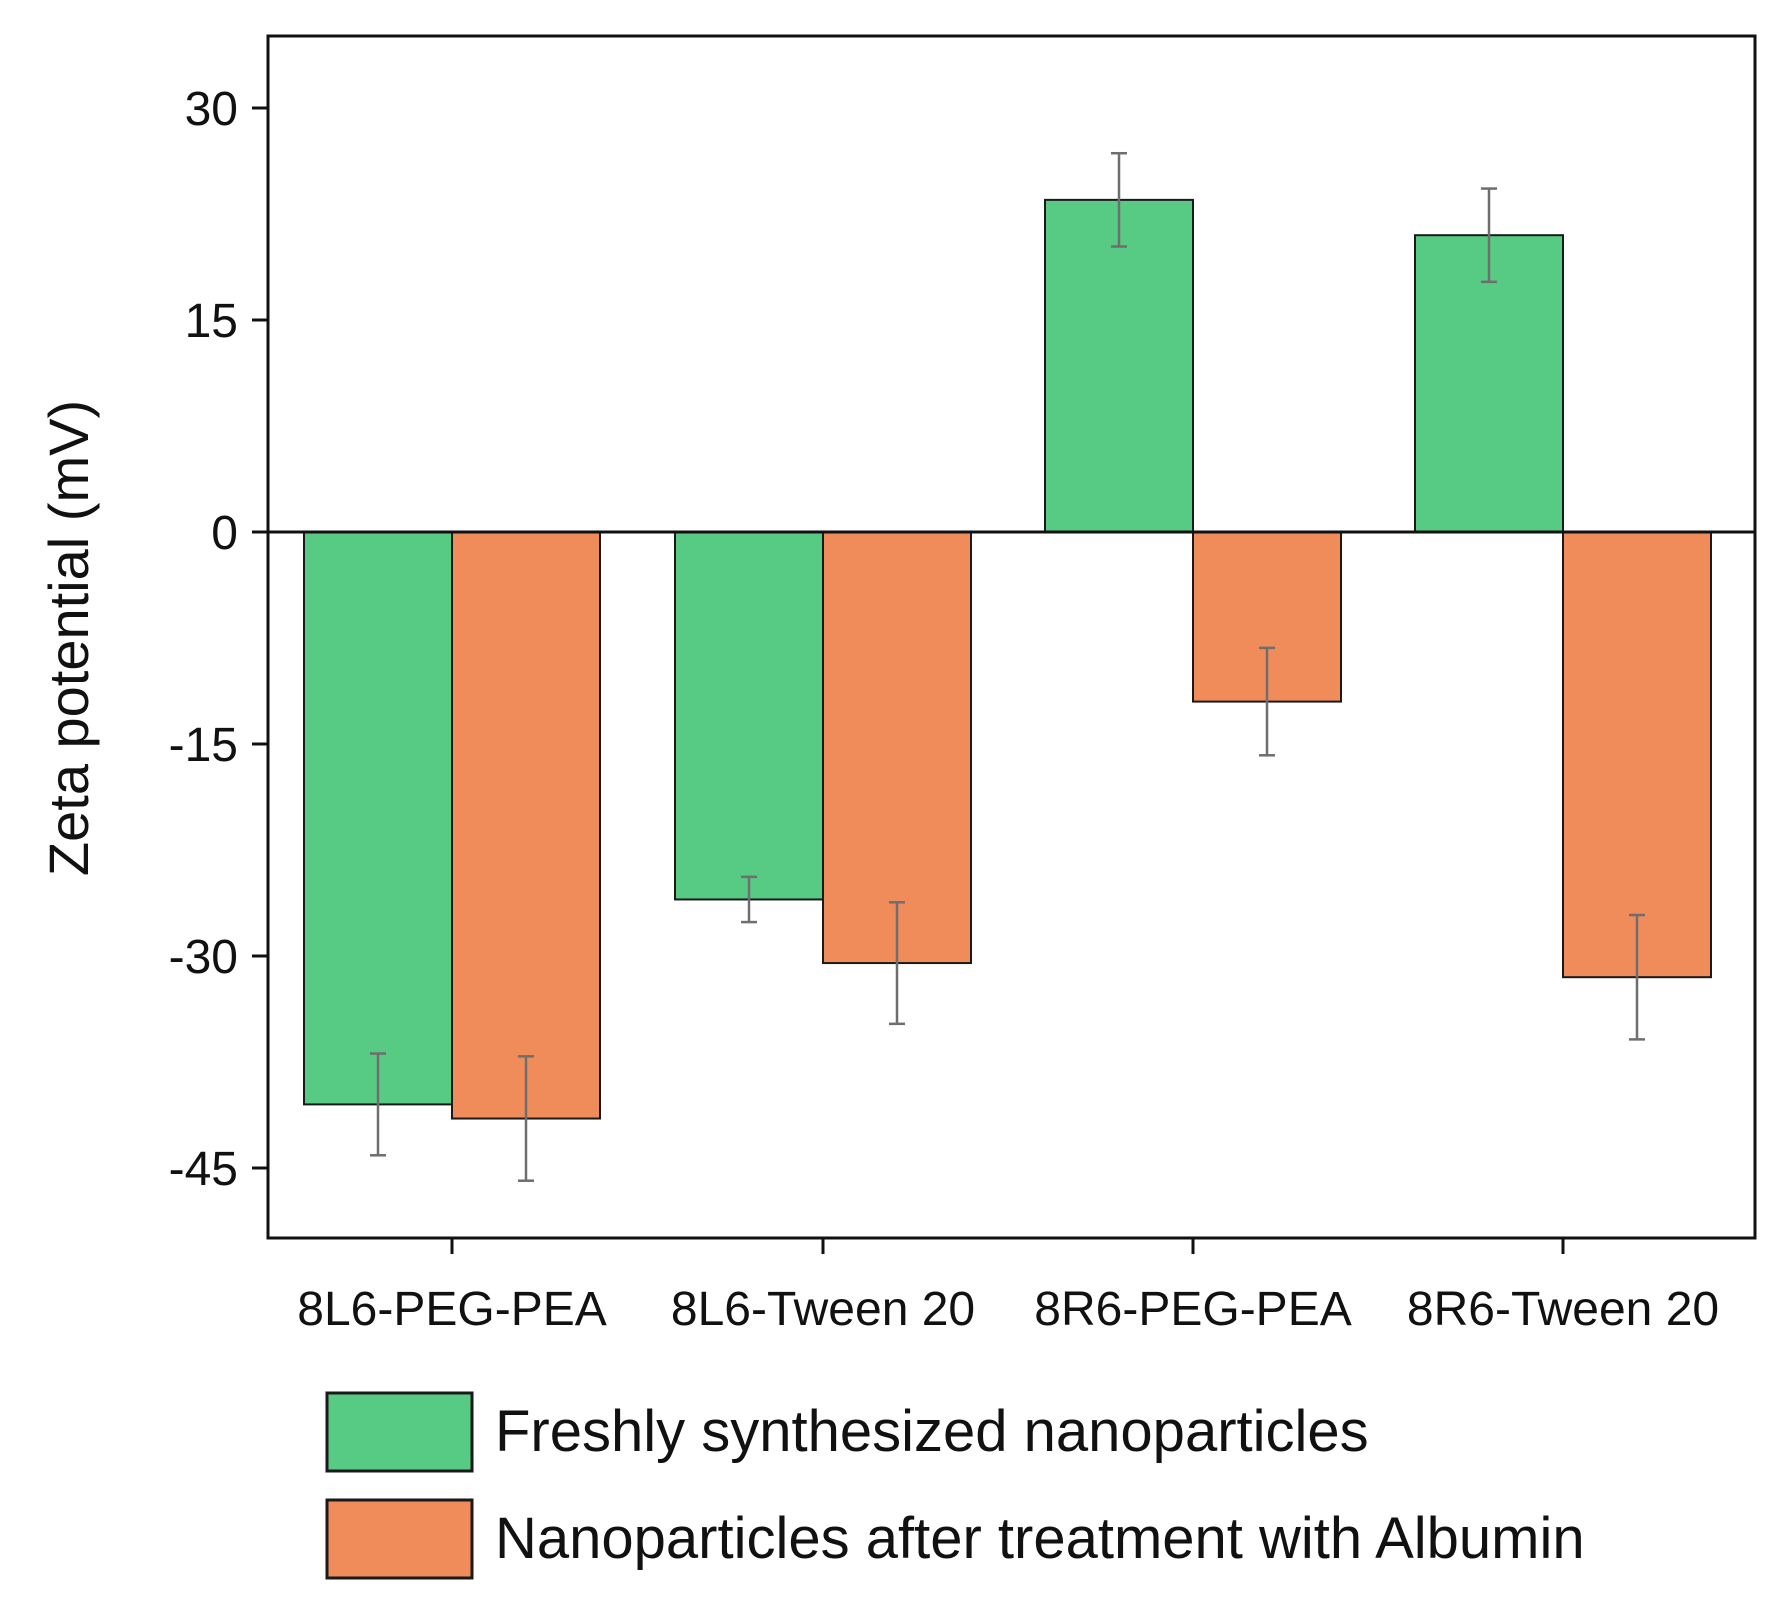 This screenshot has width=1790, height=1598. What do you see at coordinates (203, 1169) in the screenshot?
I see `y-tick-label: -45` at bounding box center [203, 1169].